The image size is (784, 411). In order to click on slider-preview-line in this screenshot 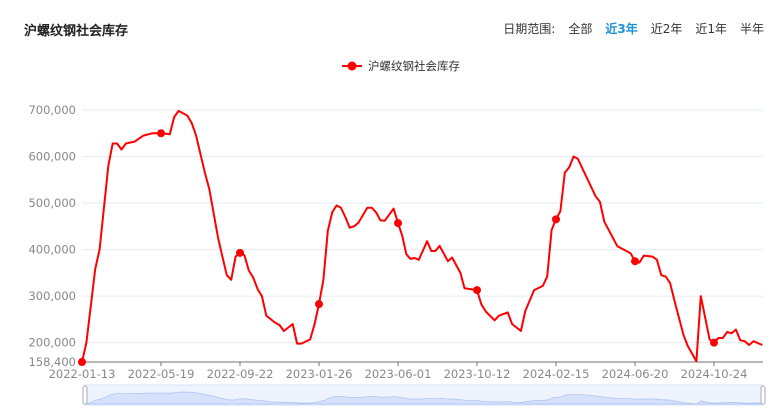, I will do `click(424, 398)`.